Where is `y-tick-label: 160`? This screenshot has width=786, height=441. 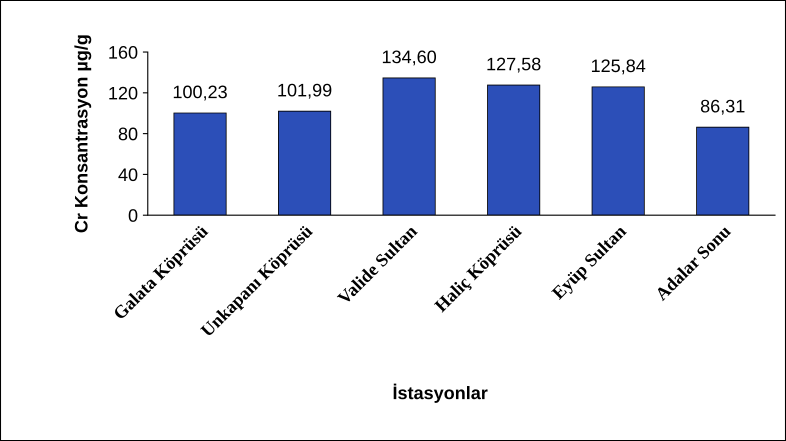 y-tick-label: 160 is located at coordinates (123, 52).